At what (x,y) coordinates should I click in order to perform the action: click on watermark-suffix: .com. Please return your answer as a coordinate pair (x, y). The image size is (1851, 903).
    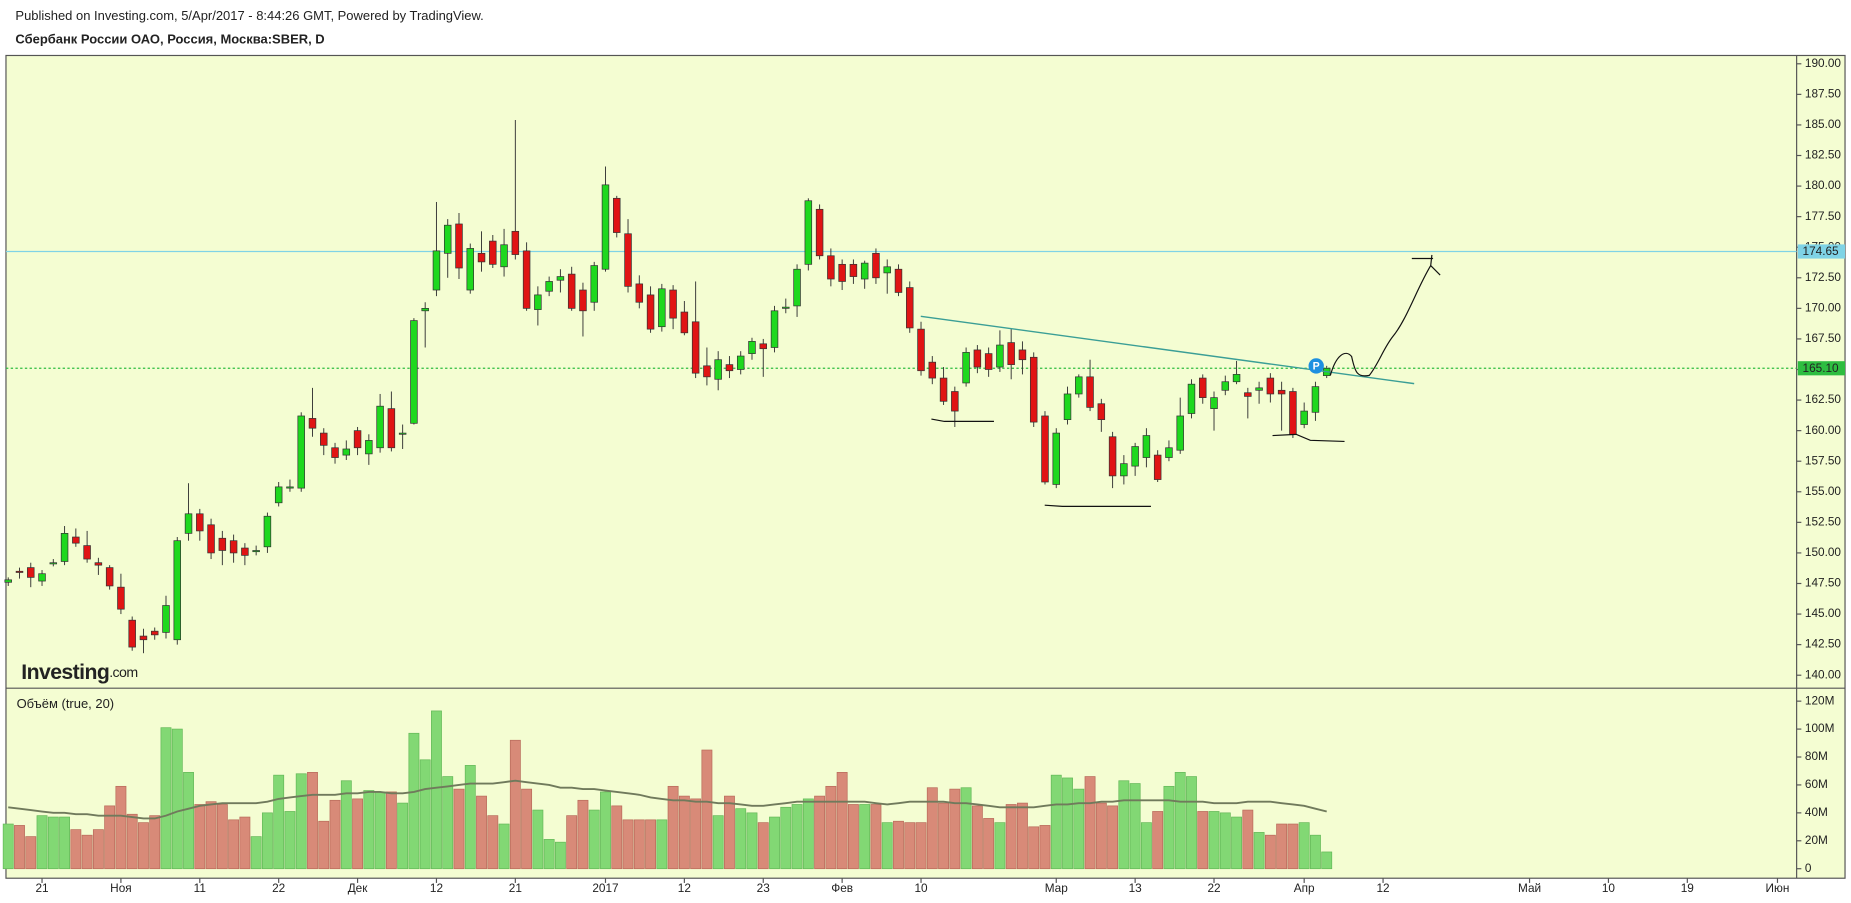
    Looking at the image, I should click on (123, 673).